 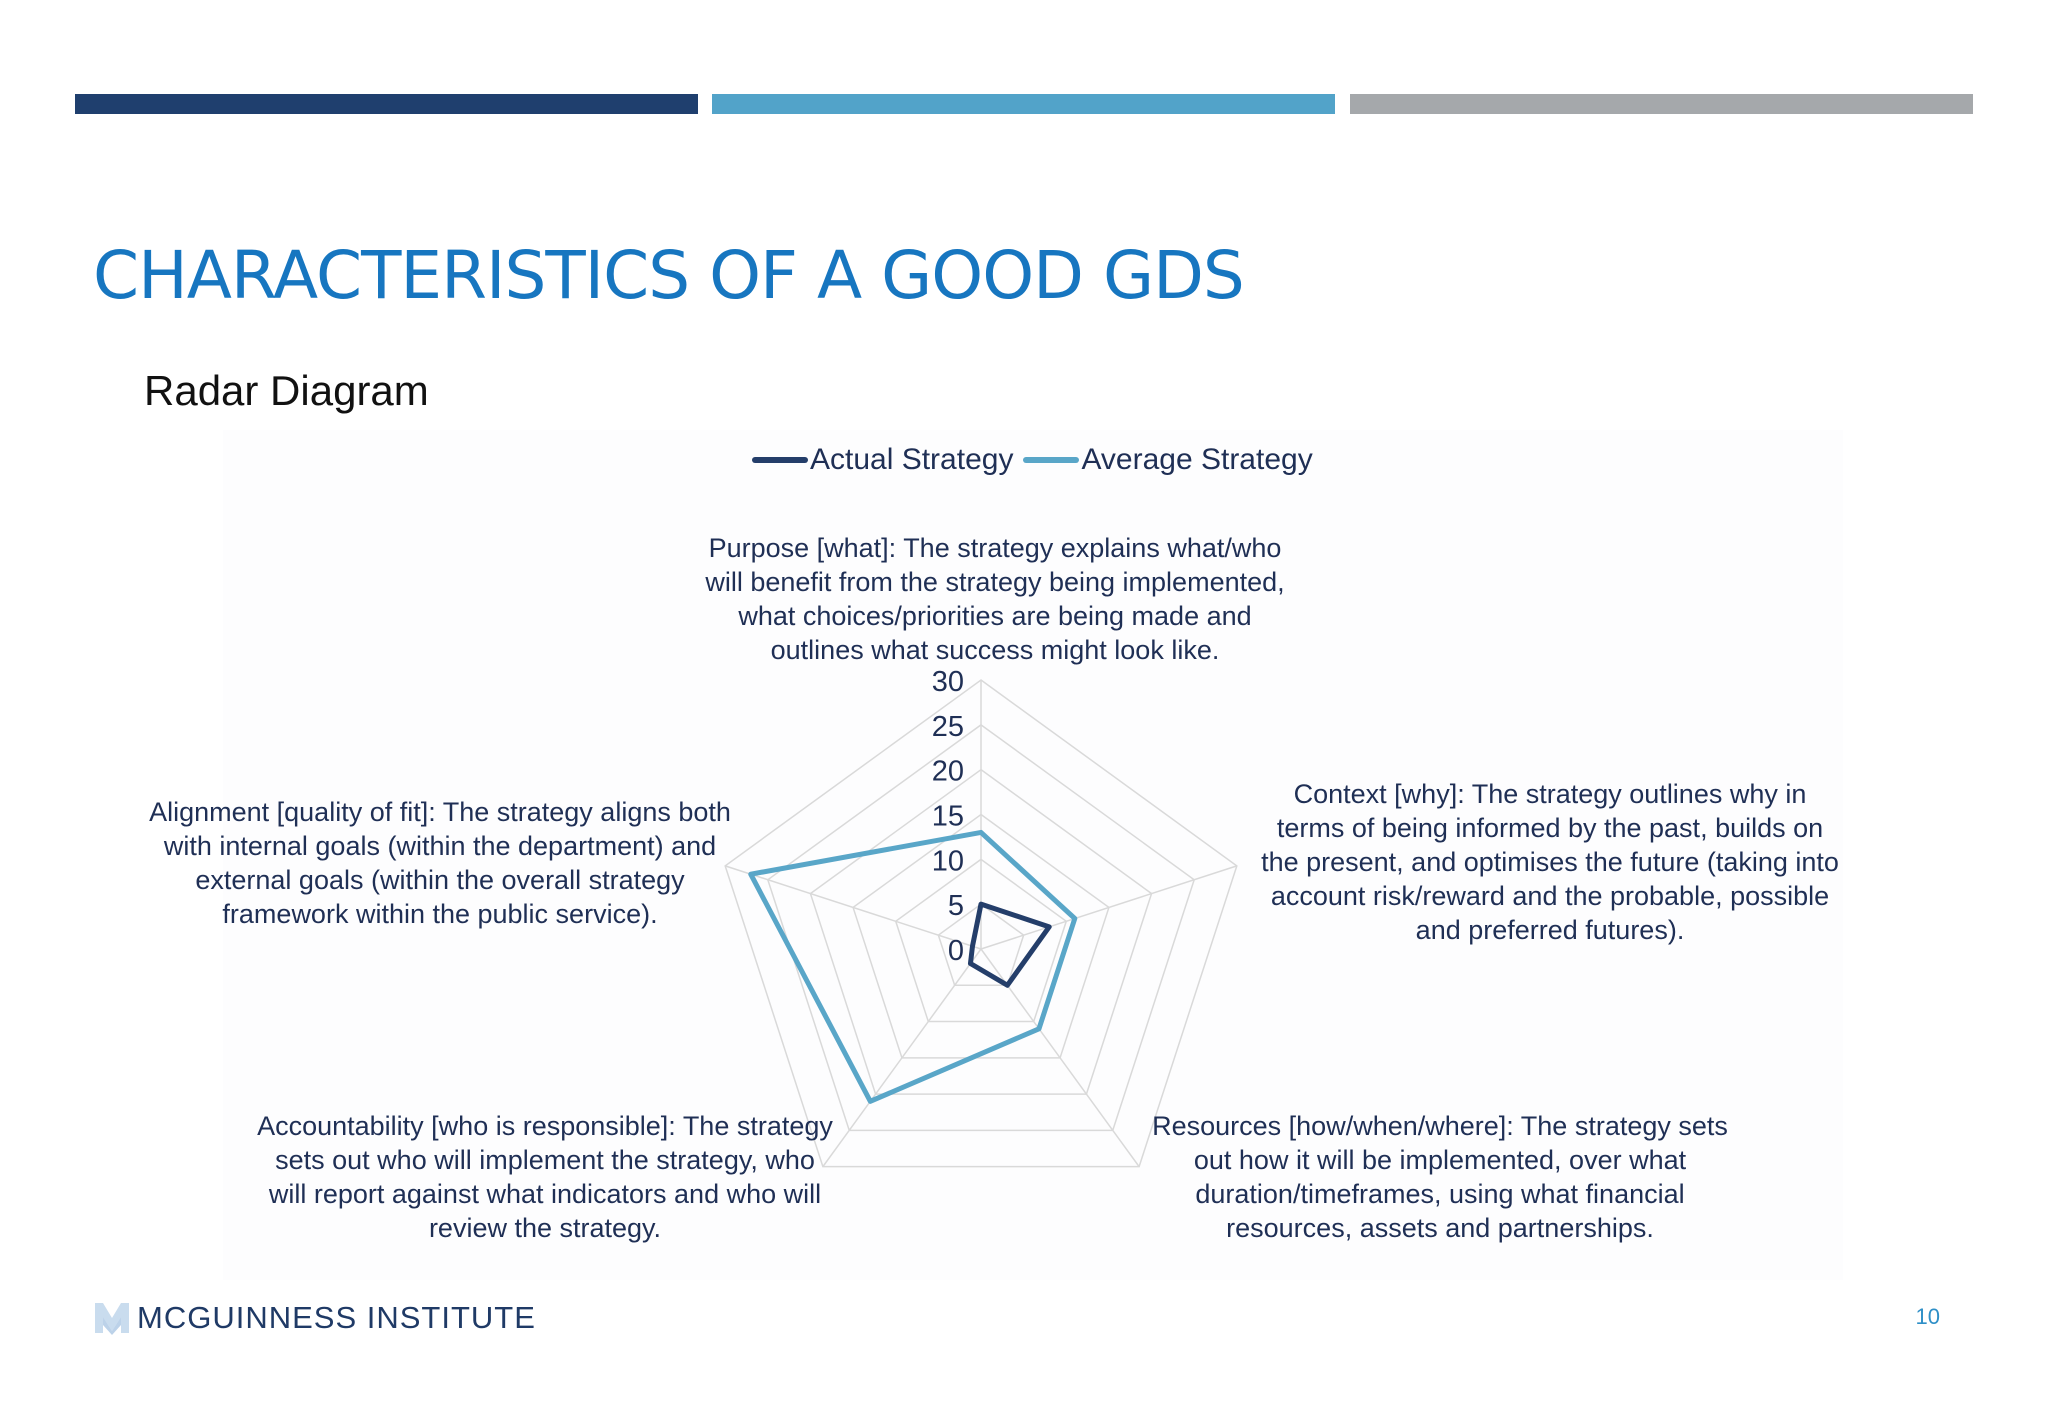 I want to click on page-number: 10, so click(x=1927, y=1316).